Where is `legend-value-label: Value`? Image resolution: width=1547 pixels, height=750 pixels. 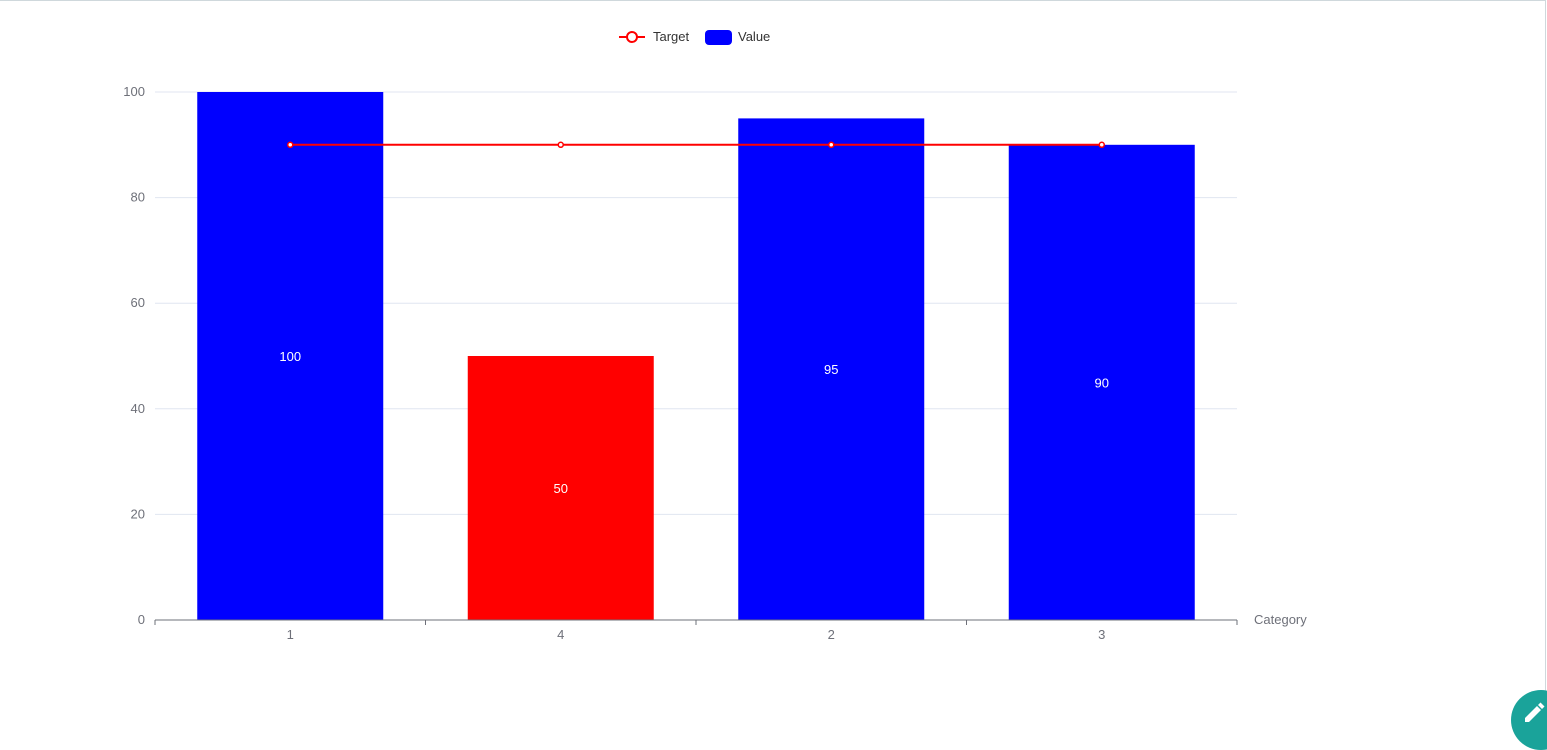
legend-value-label: Value is located at coordinates (754, 36).